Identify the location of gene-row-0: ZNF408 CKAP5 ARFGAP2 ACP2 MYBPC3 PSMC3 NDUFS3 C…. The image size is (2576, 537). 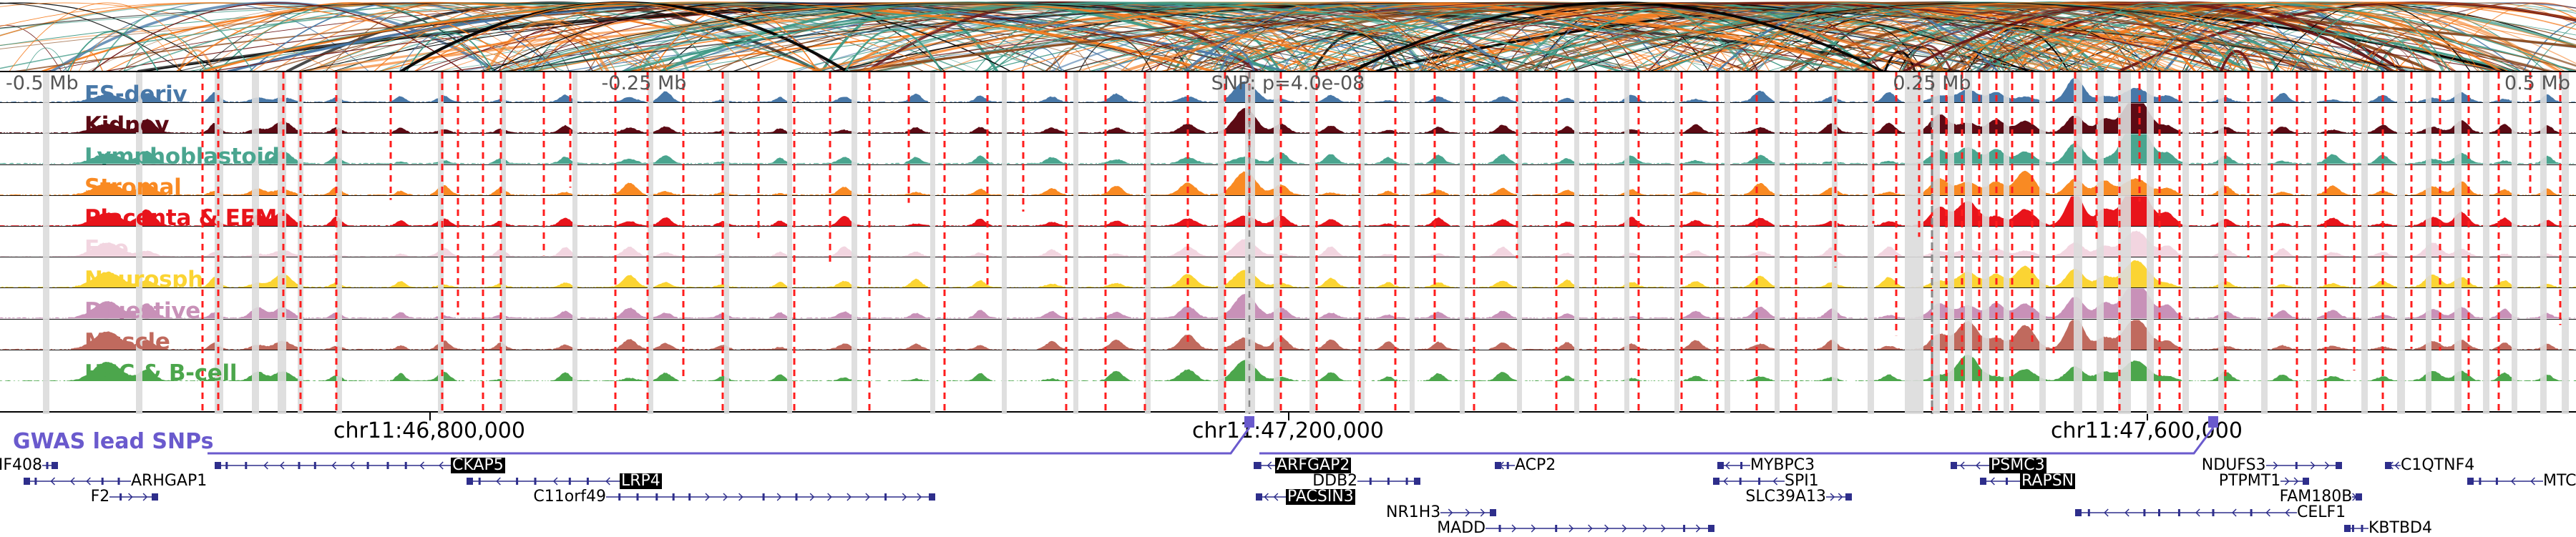
(1288, 465).